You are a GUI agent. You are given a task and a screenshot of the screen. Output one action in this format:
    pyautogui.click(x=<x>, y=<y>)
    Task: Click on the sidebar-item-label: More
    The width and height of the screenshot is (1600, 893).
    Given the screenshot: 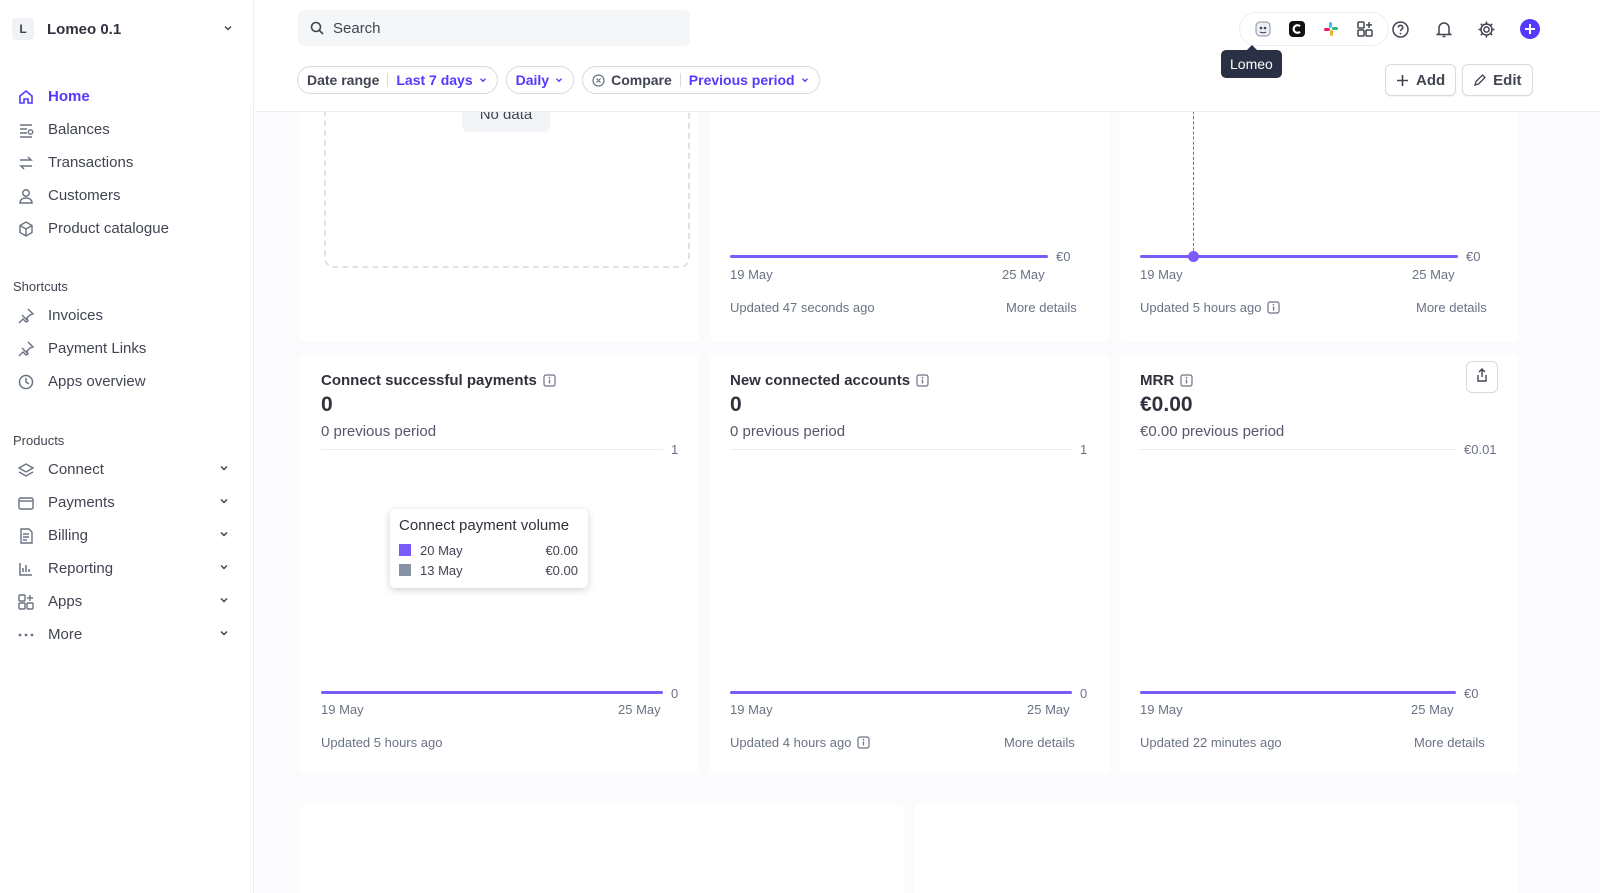 What is the action you would take?
    pyautogui.click(x=65, y=634)
    